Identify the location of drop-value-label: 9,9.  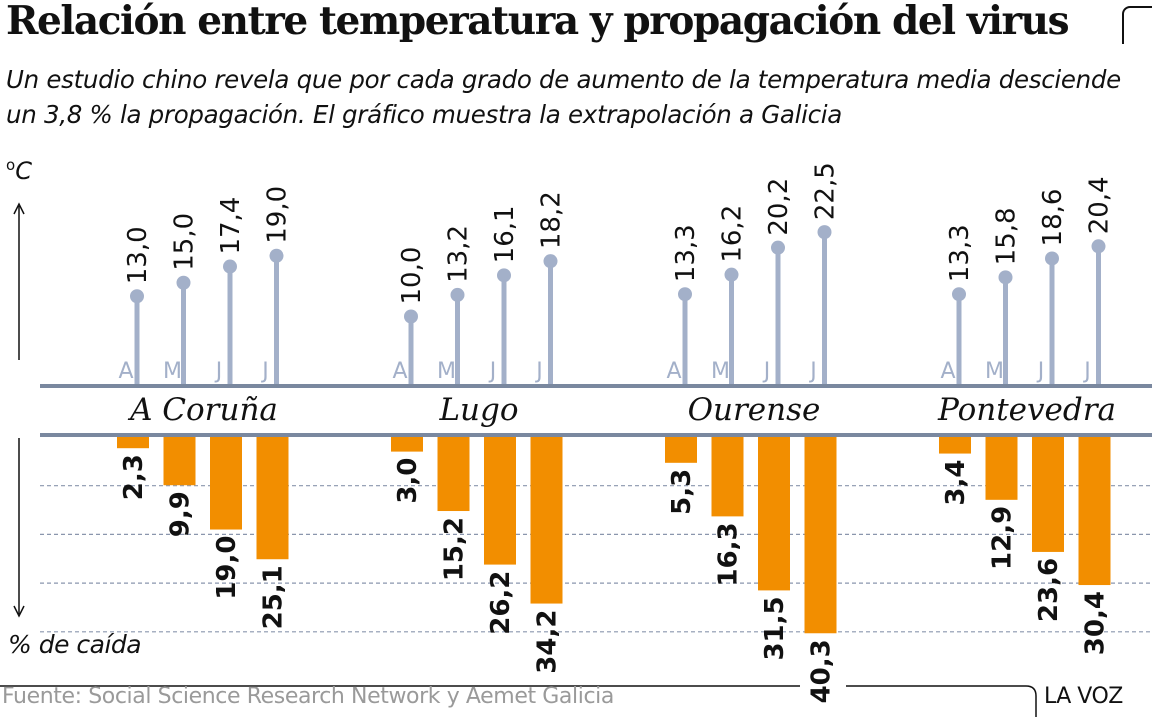
(181, 514).